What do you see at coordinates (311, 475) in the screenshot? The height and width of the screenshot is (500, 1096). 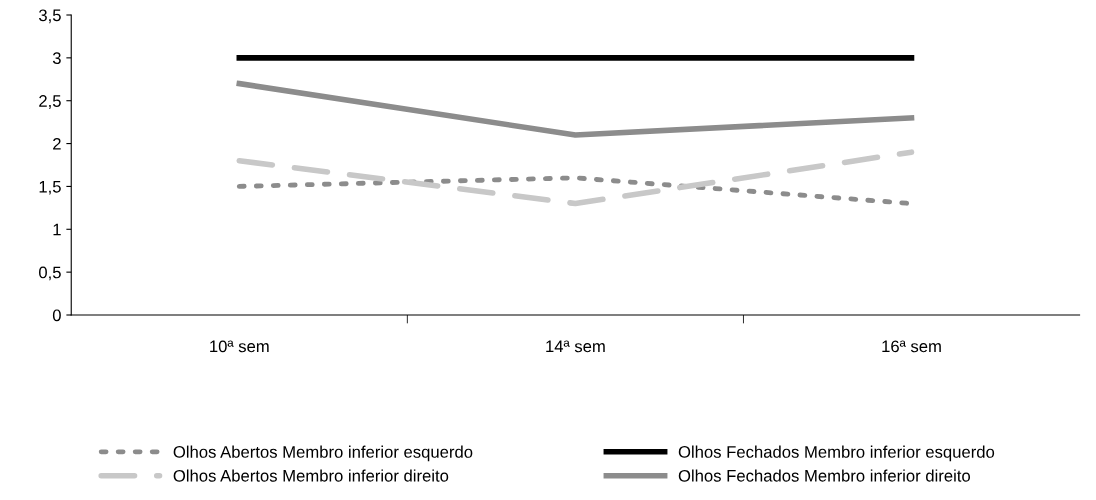 I see `legend-label: Olhos Abertos Membro inferior direito` at bounding box center [311, 475].